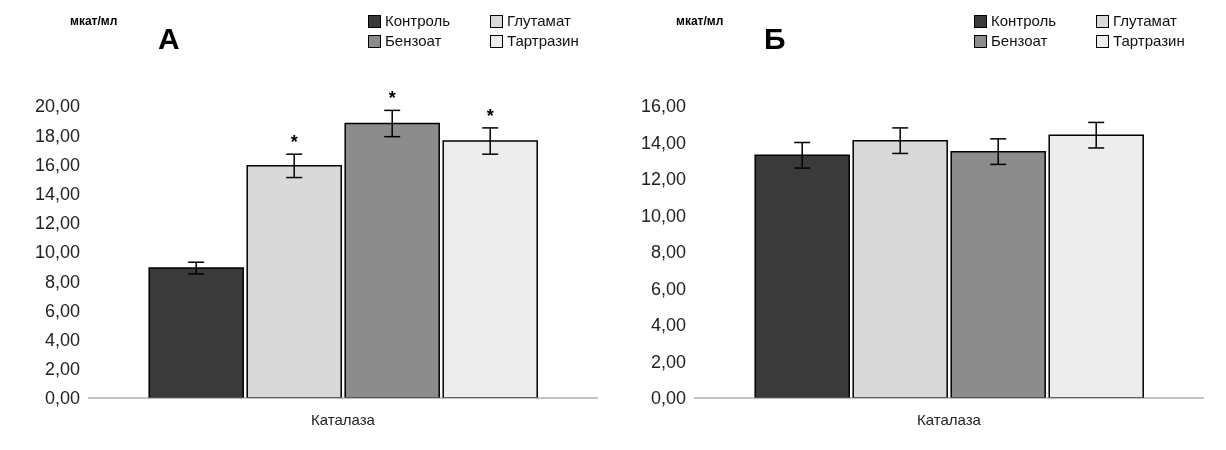  What do you see at coordinates (57, 135) in the screenshot?
I see `y-tick-label: 18,00` at bounding box center [57, 135].